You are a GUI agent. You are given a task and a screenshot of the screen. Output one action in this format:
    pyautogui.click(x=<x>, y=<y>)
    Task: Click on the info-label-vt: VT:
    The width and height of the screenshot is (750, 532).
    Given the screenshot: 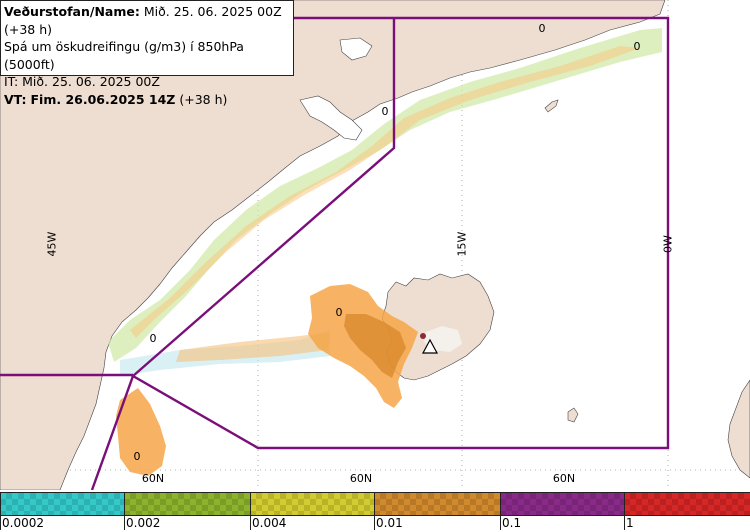 What is the action you would take?
    pyautogui.click(x=15, y=99)
    